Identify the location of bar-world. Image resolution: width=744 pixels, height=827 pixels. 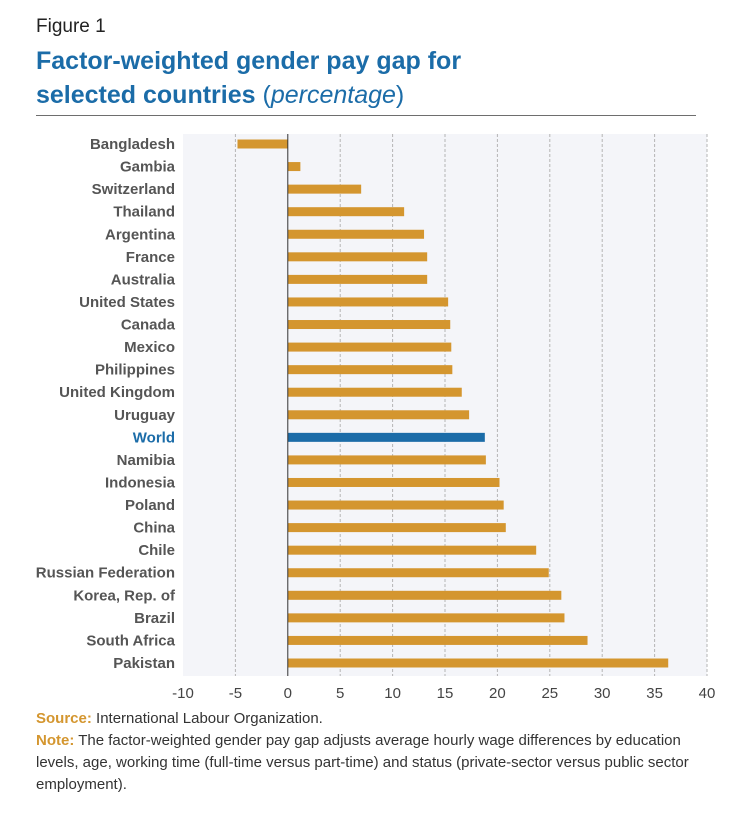
(386, 437).